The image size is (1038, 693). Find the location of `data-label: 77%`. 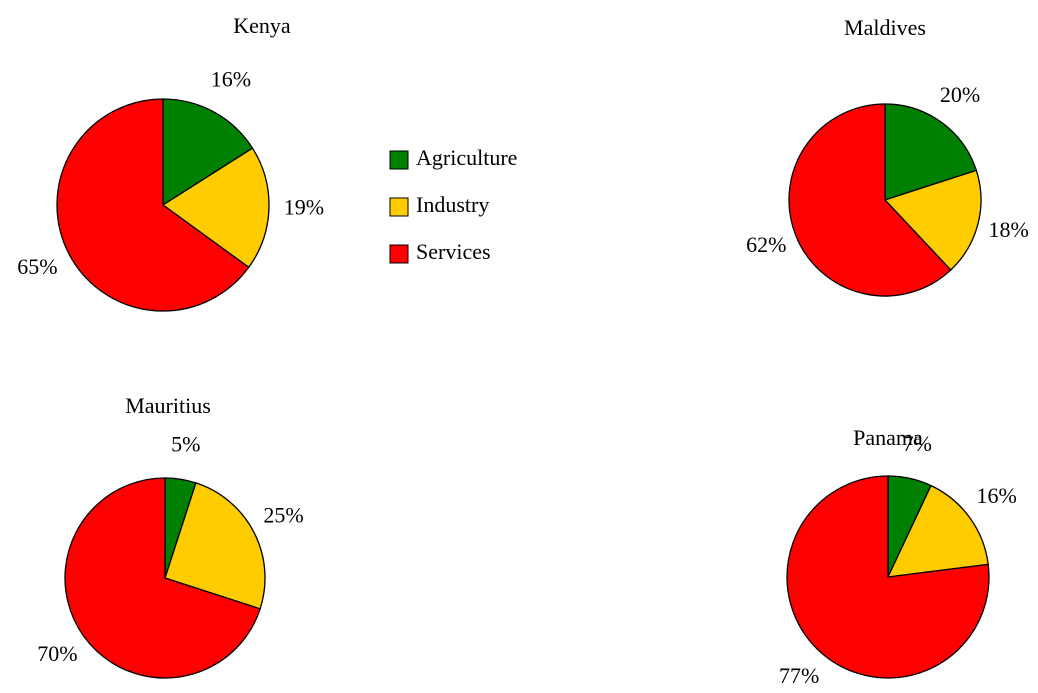

data-label: 77% is located at coordinates (799, 675).